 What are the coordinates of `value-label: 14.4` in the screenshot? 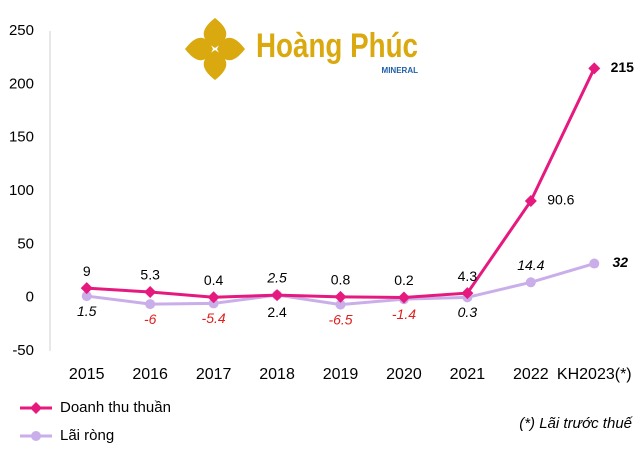 It's located at (530, 265).